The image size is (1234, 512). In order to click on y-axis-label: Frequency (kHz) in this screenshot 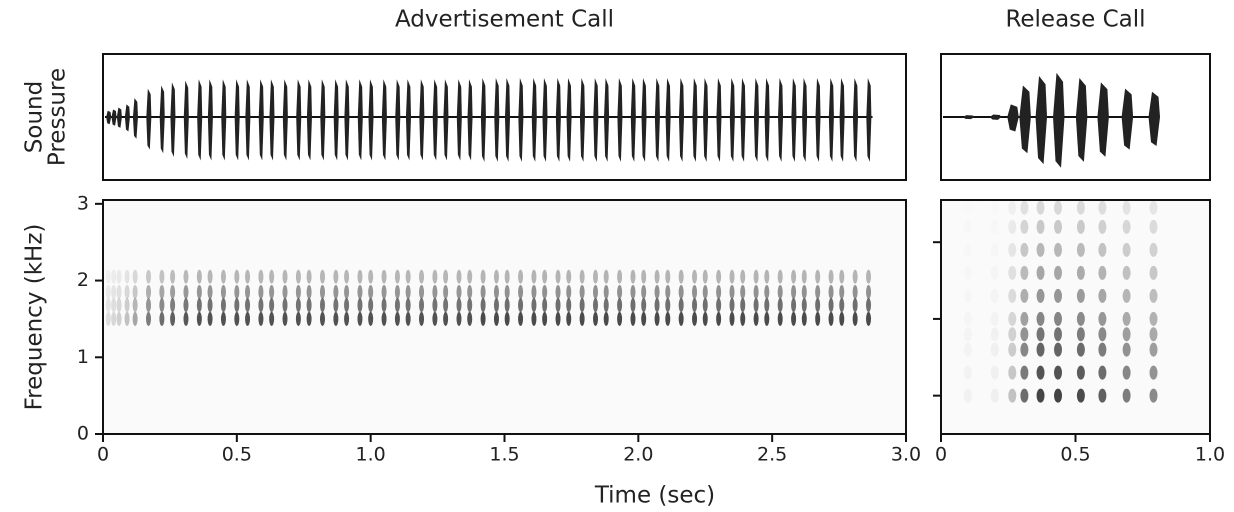, I will do `click(35, 317)`.